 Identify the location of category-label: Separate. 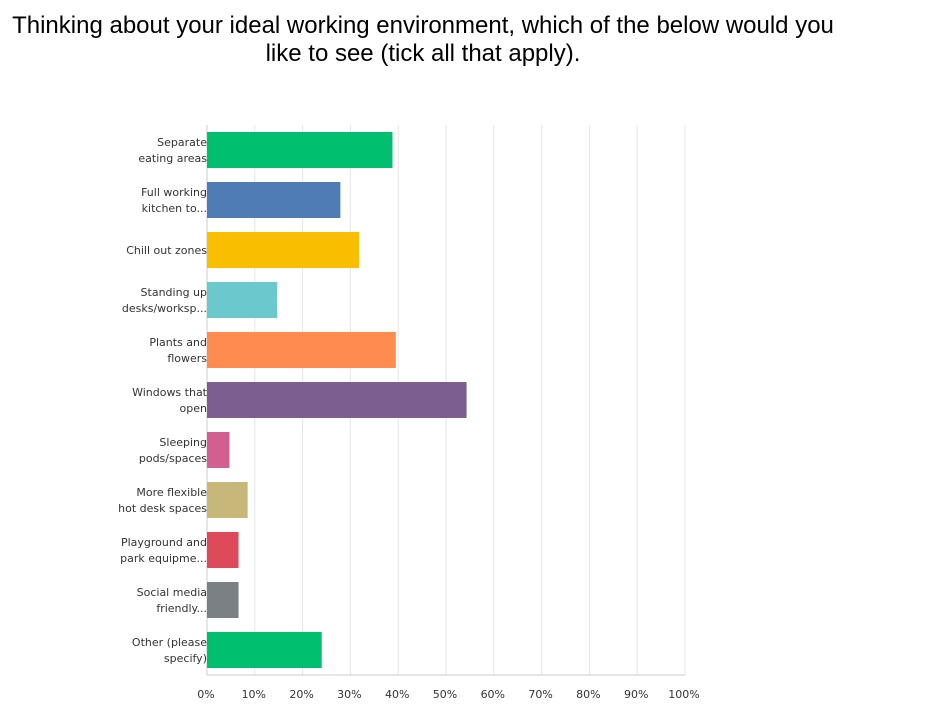
(182, 142).